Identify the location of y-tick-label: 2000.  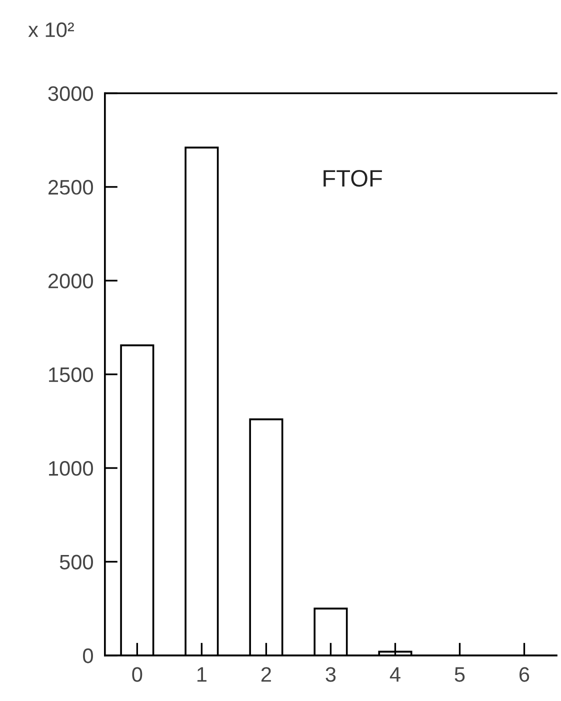
(70, 281).